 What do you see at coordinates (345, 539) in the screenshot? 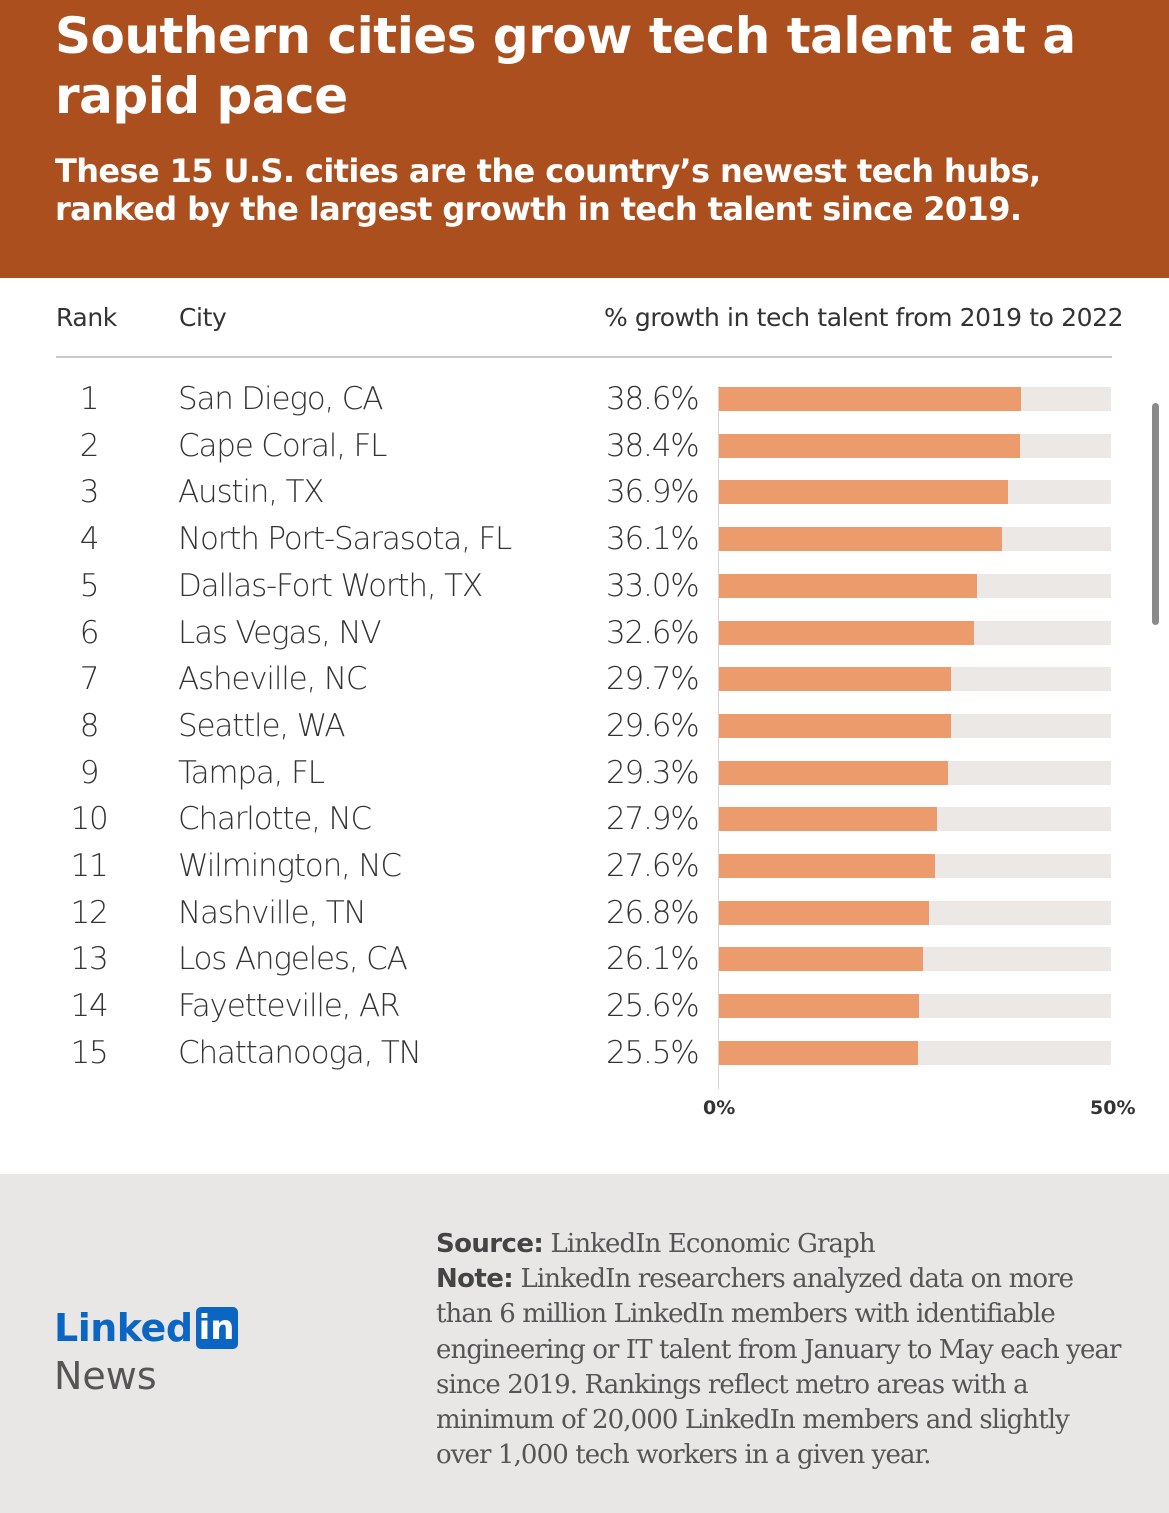
I see `city-label: North Port-Sarasota, FL` at bounding box center [345, 539].